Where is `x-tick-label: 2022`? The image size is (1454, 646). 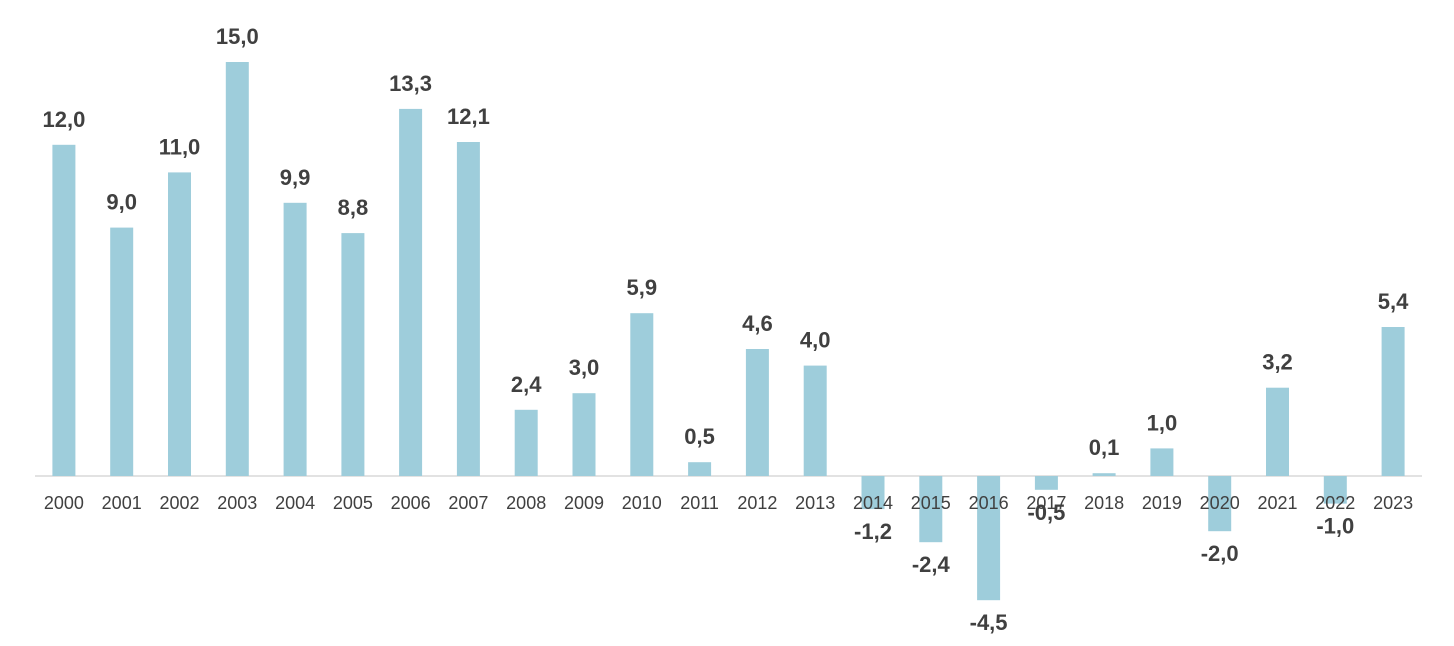
x-tick-label: 2022 is located at coordinates (1335, 503).